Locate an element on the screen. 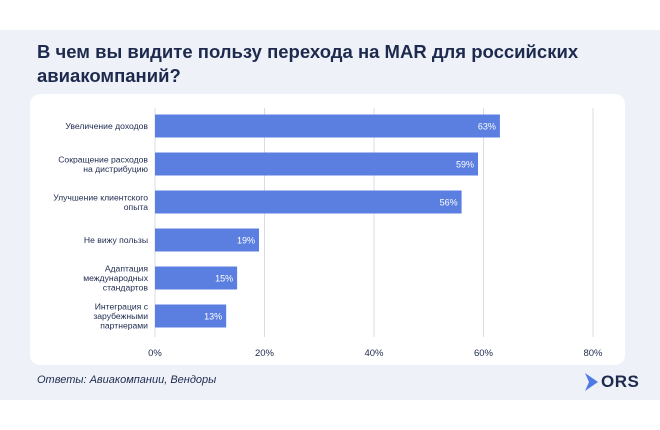 The height and width of the screenshot is (430, 660). category-label: Интеграция с зарубежными партнерами is located at coordinates (120, 316).